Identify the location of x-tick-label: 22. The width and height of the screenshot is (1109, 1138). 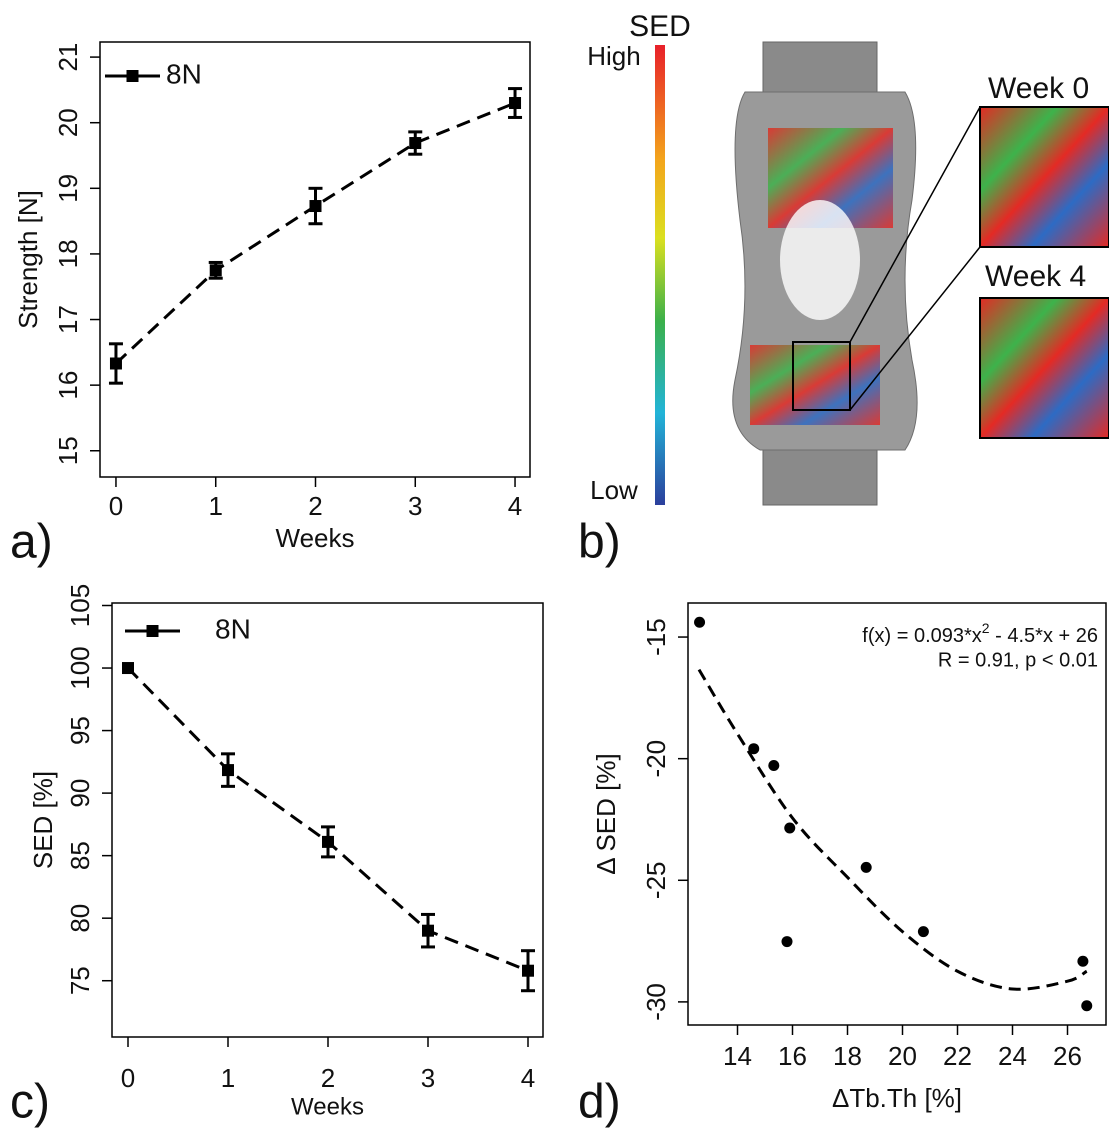
(957, 1056).